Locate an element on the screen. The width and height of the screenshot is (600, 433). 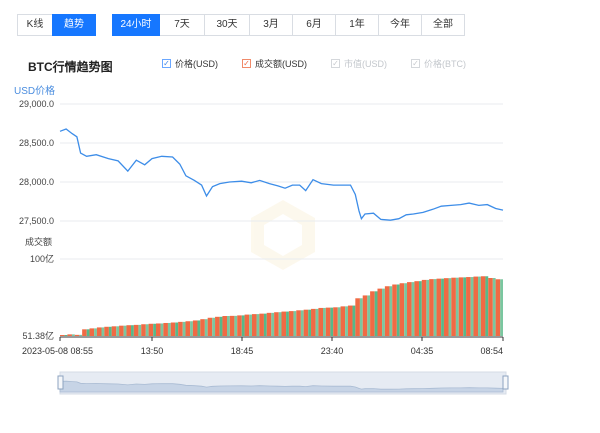
tab-trend: 趋势 is located at coordinates (74, 25).